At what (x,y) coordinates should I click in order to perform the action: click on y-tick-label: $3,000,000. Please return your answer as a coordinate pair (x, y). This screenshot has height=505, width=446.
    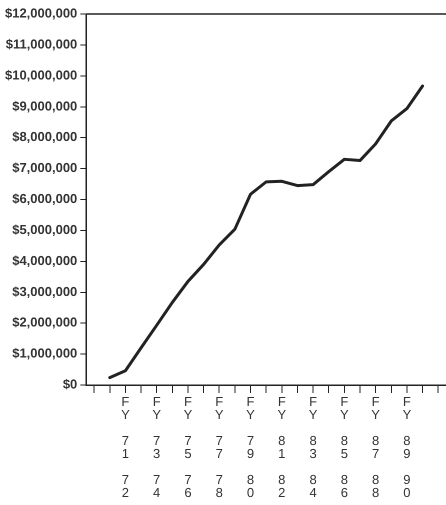
    Looking at the image, I should click on (45, 291).